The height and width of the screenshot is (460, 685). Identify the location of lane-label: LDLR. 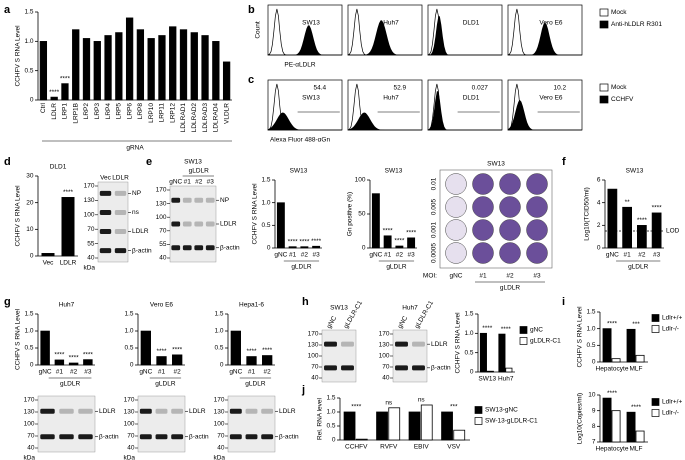
(120, 178).